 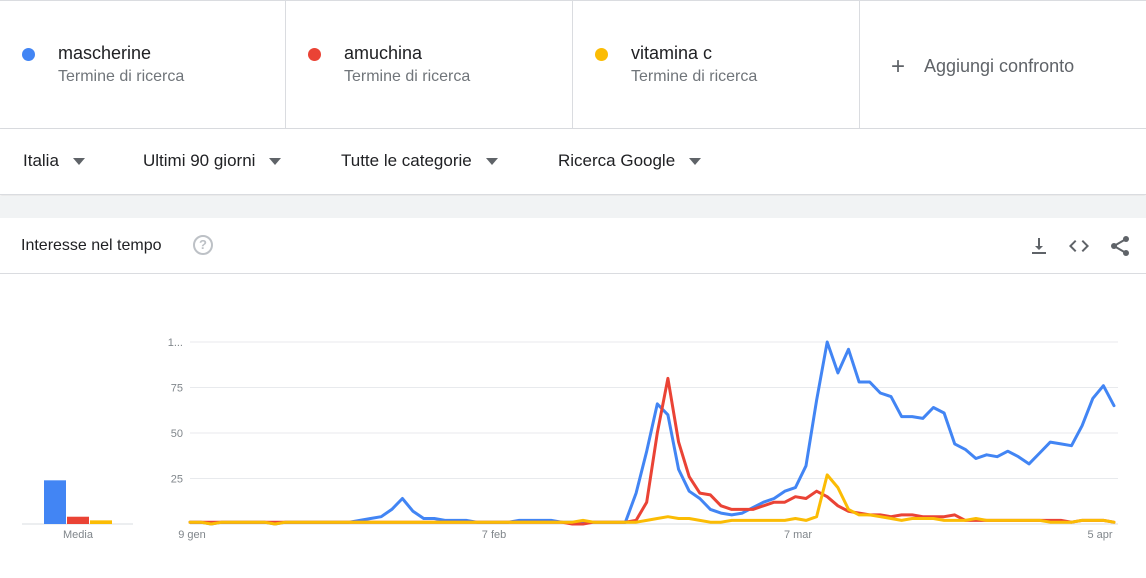 What do you see at coordinates (1099, 535) in the screenshot?
I see `x-tick-label: 5 apr` at bounding box center [1099, 535].